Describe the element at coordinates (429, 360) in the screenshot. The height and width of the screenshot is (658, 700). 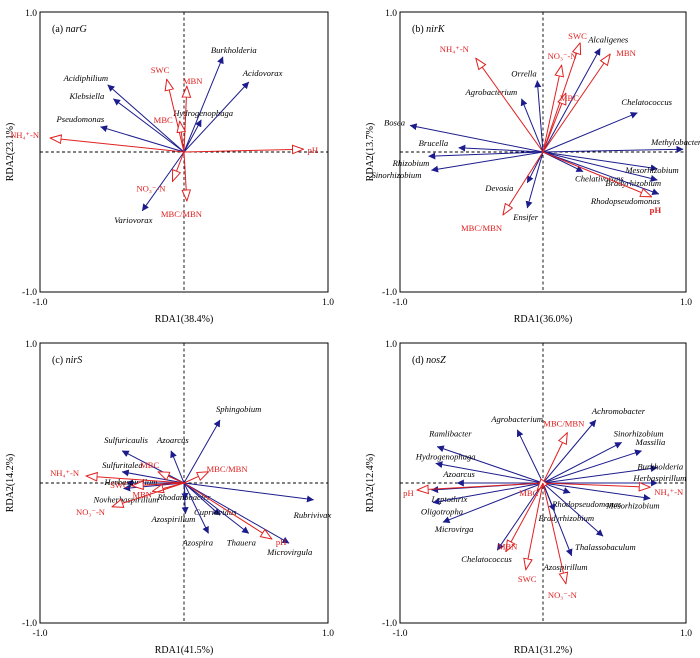
I see `panel-title: (d) nosZ` at that location.